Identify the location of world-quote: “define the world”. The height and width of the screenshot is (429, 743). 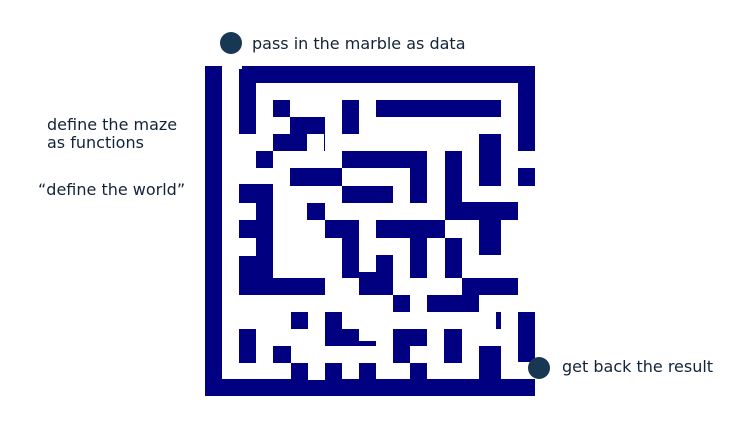
(112, 189).